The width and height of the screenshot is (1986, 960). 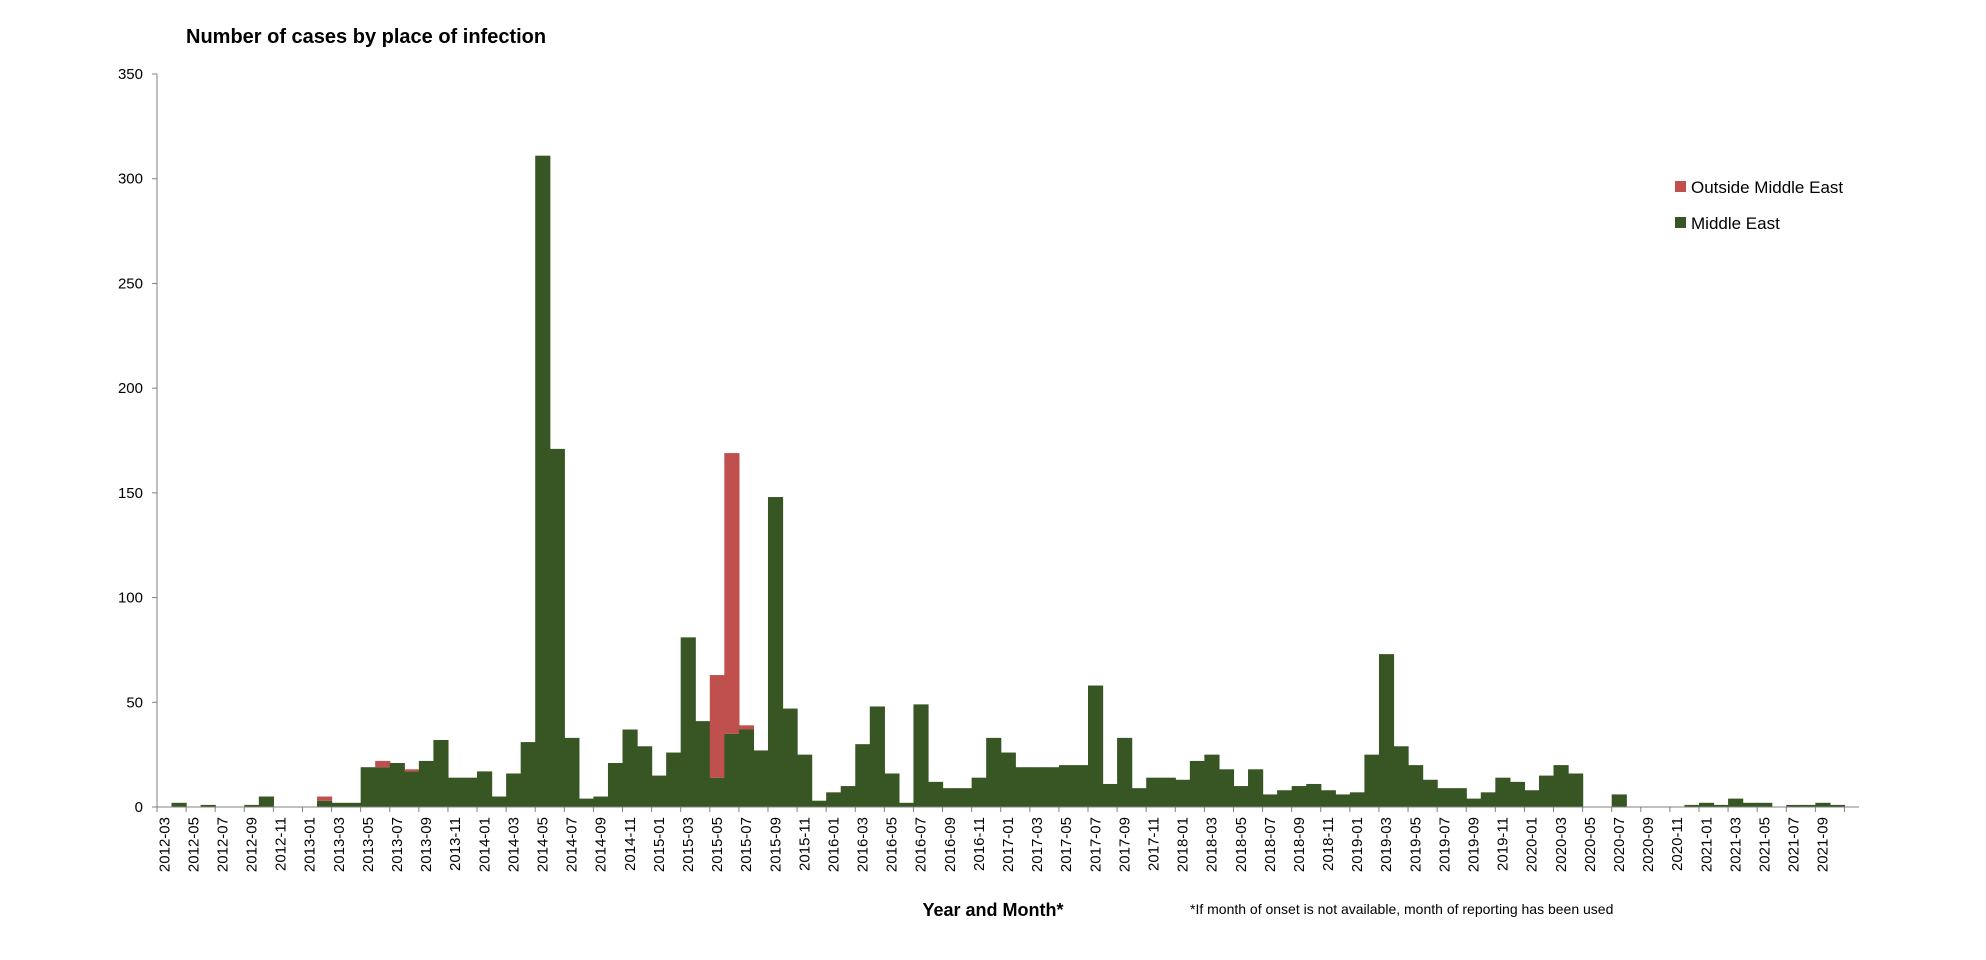 I want to click on x-tick-label: 2013-07, so click(x=397, y=844).